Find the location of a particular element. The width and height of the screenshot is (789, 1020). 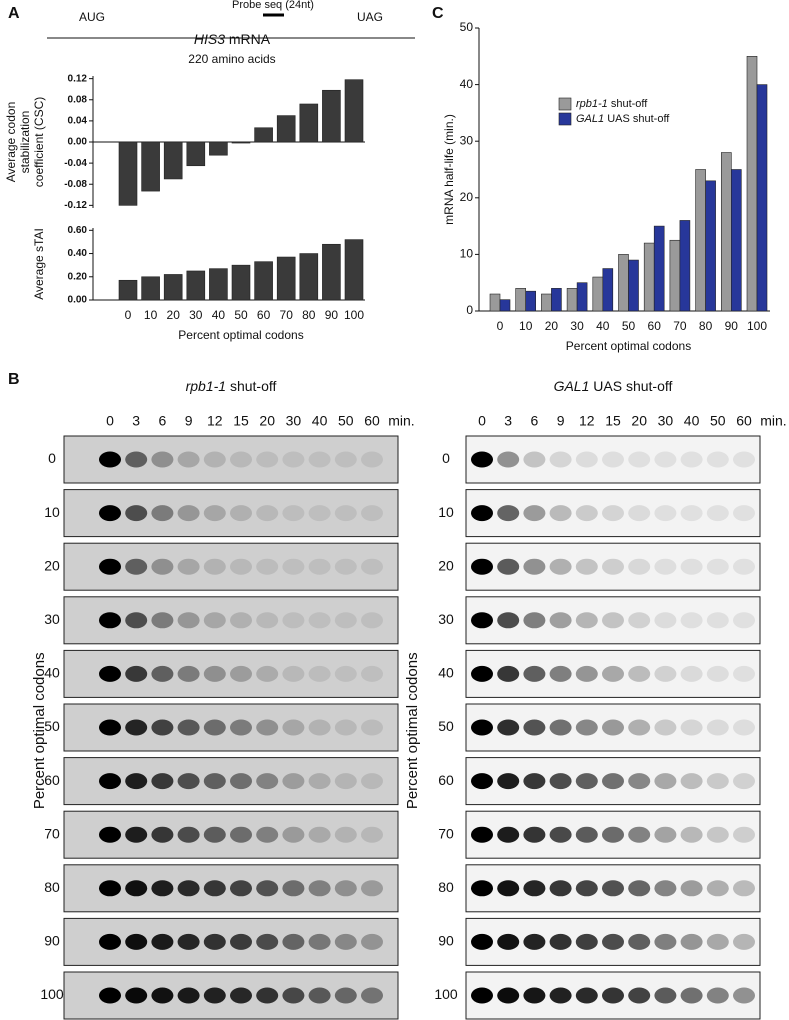

row-label: 0 is located at coordinates (446, 458).